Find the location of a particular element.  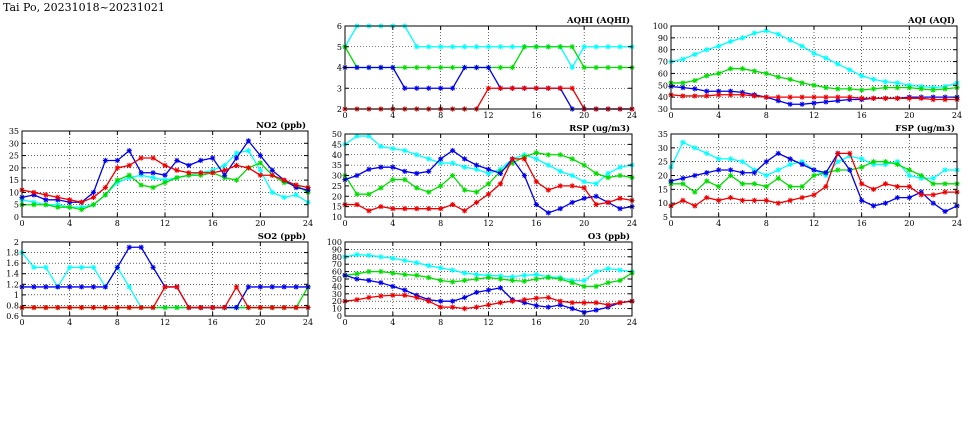

rsp-point-blue is located at coordinates (572, 202).